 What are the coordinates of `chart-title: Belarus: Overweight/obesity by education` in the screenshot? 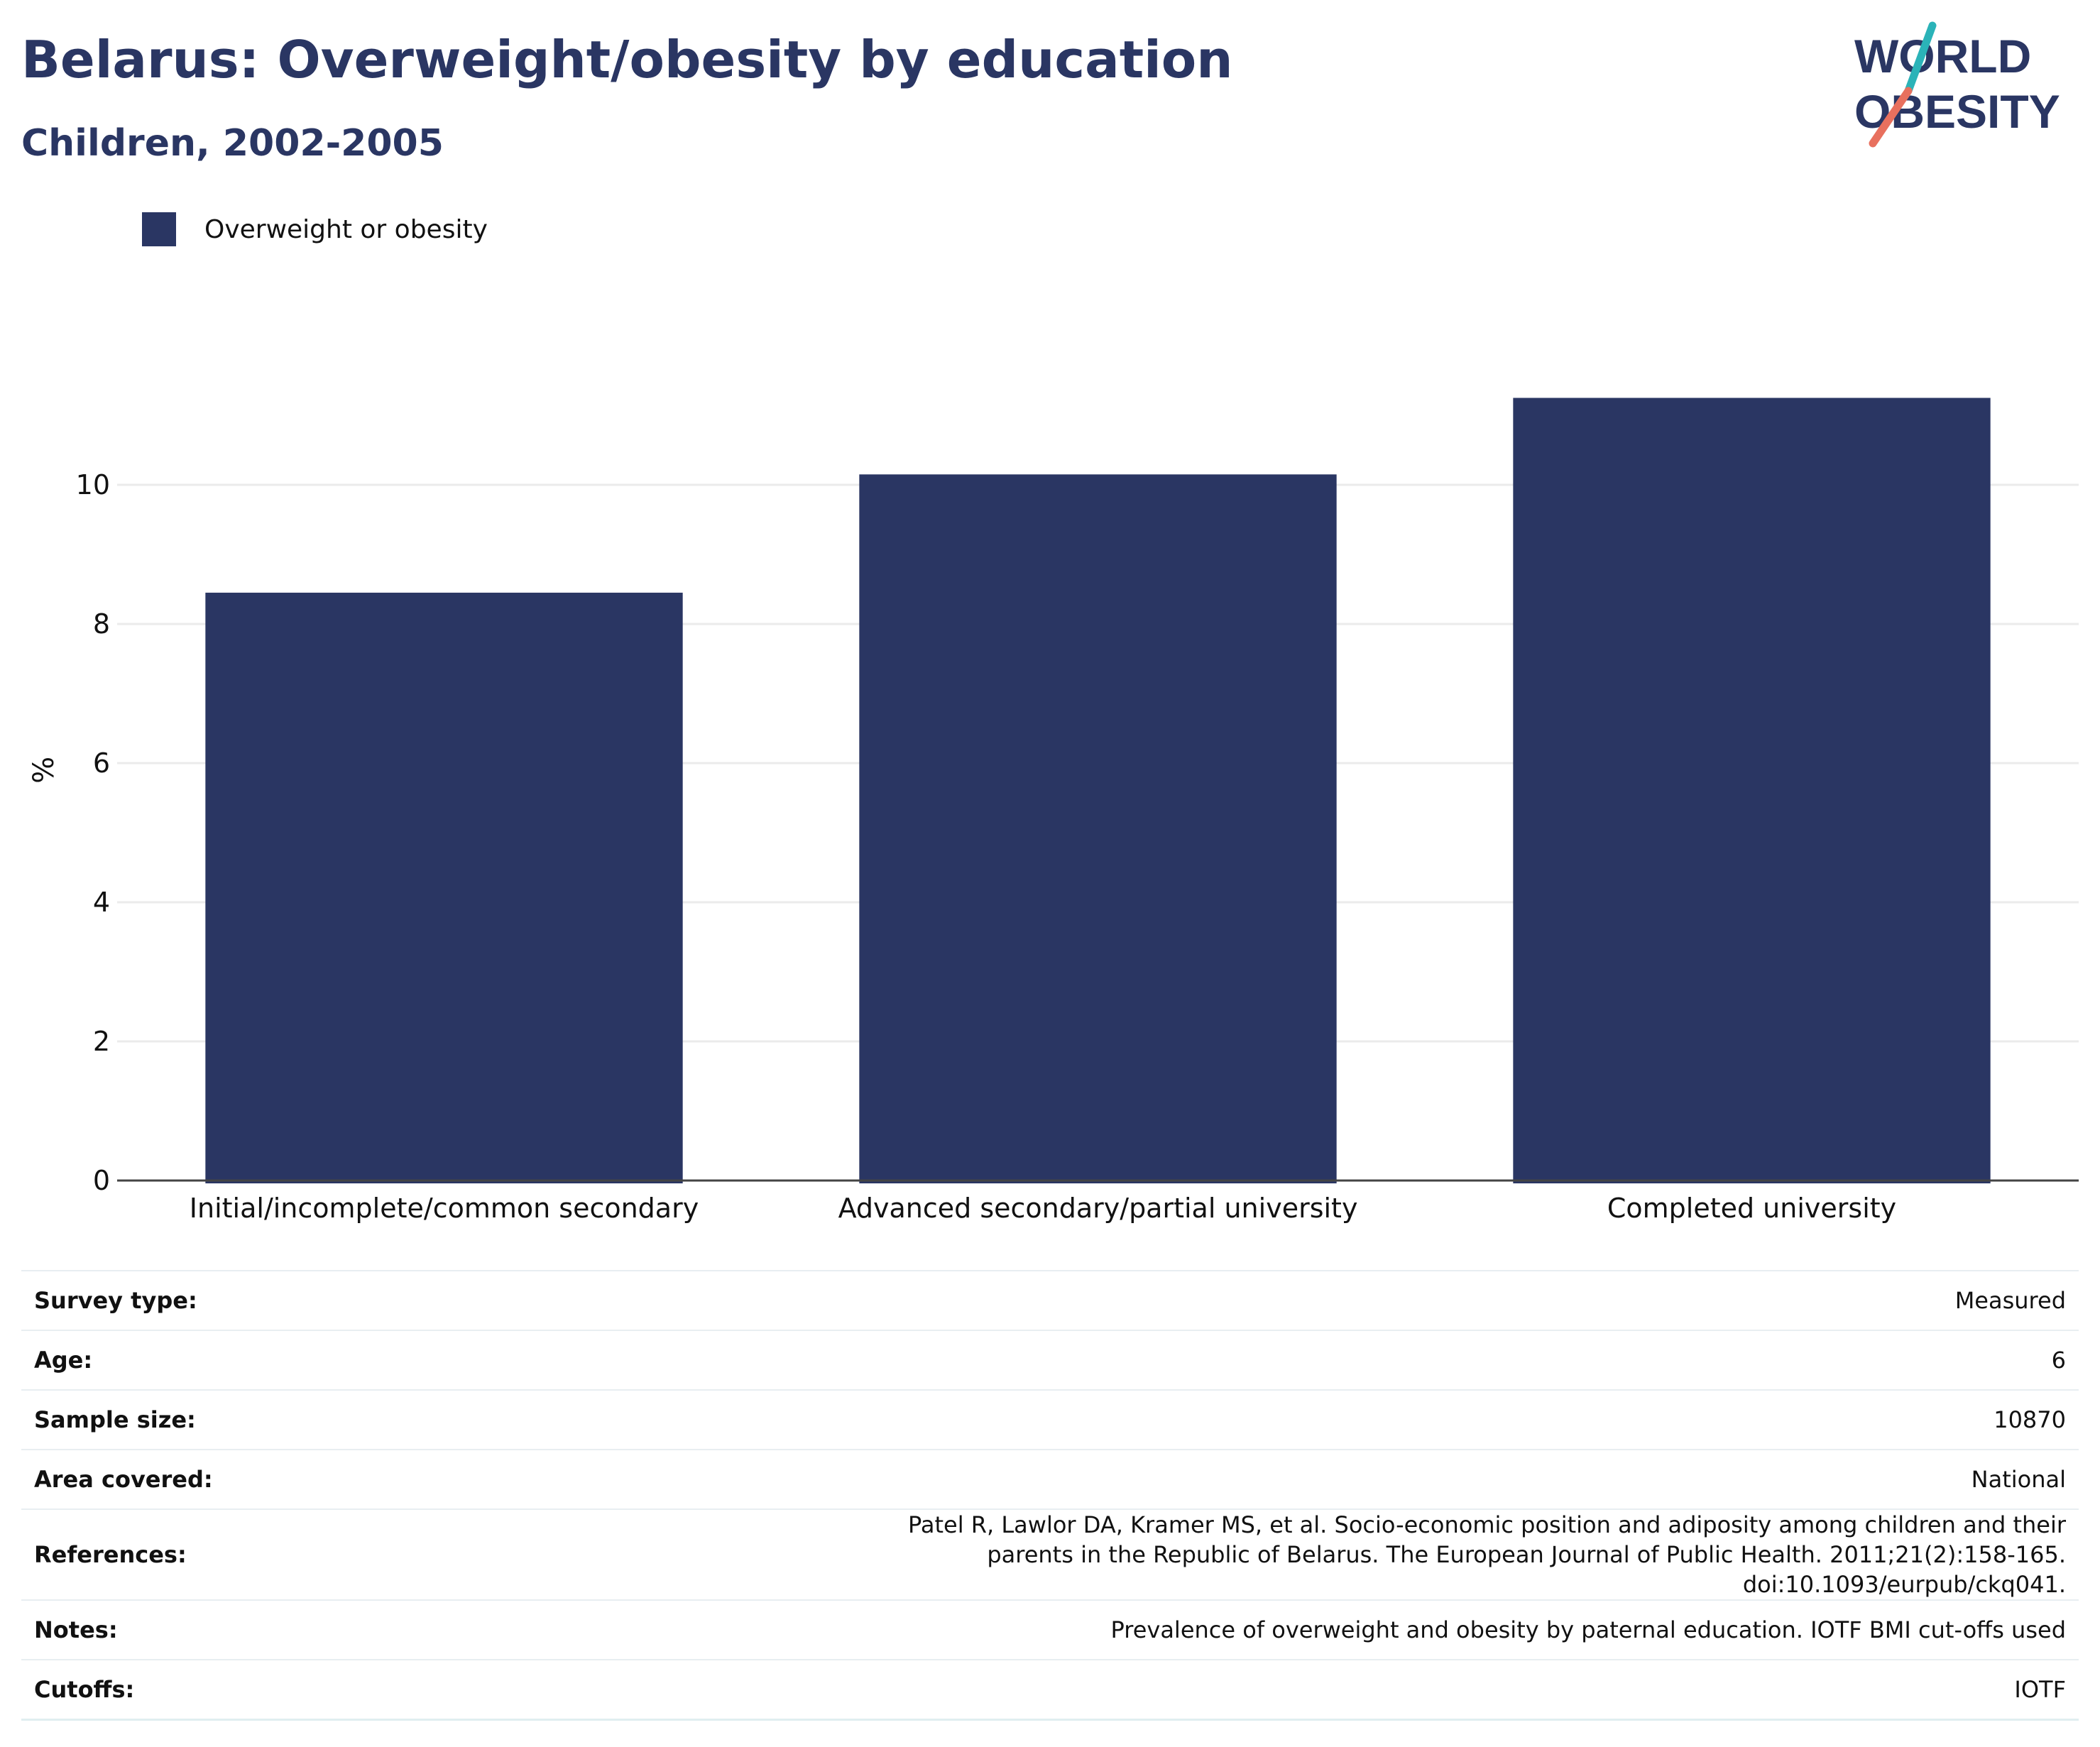 It's located at (627, 59).